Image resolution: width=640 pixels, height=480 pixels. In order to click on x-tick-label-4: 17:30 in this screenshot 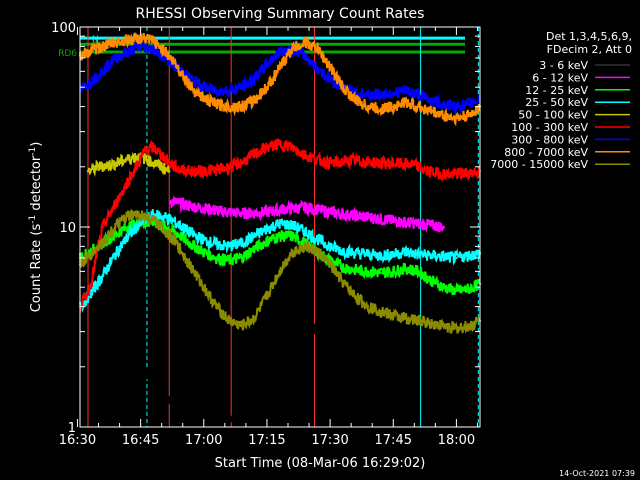, I will do `click(329, 440)`.